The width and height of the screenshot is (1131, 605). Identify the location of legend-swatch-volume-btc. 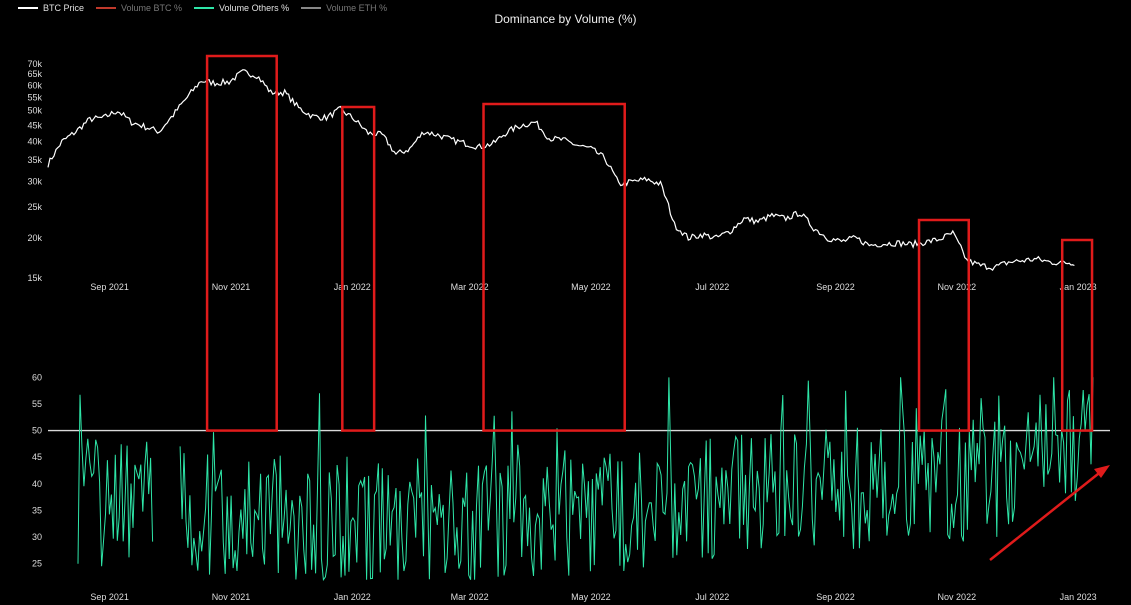
(106, 8).